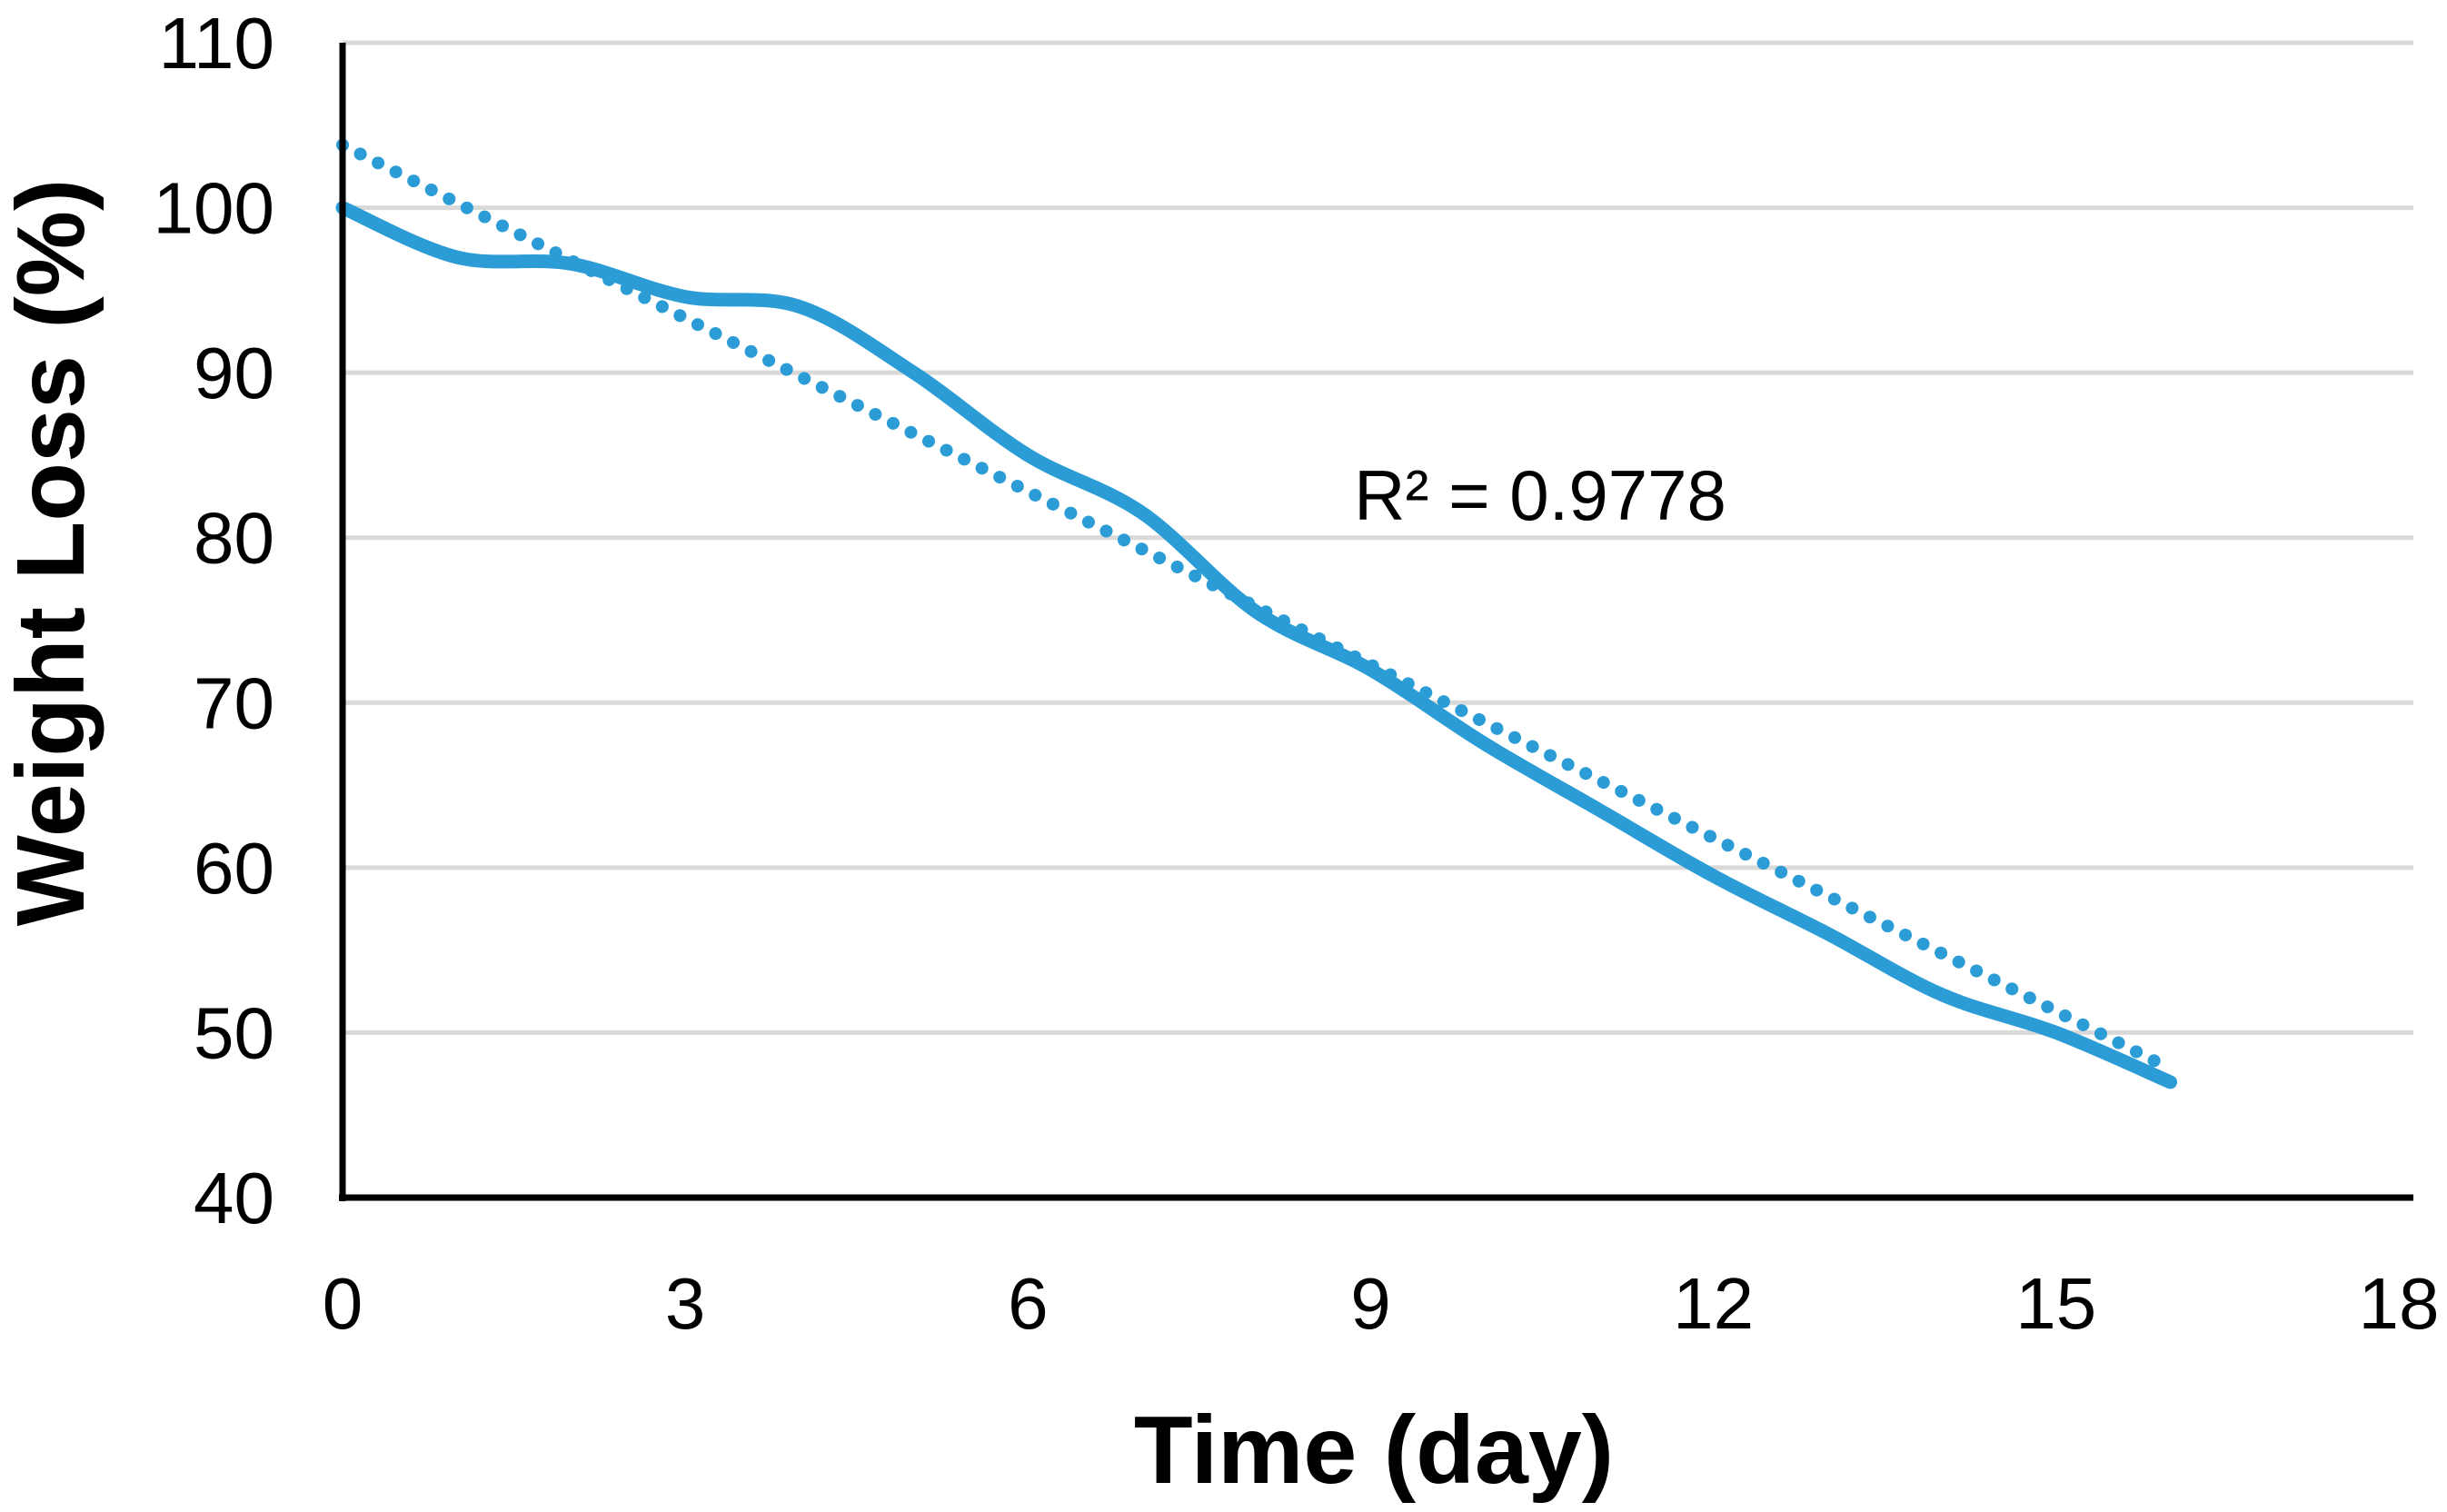 Image resolution: width=2447 pixels, height=1512 pixels. Describe the element at coordinates (1714, 1303) in the screenshot. I see `x-tick-label: 12` at that location.